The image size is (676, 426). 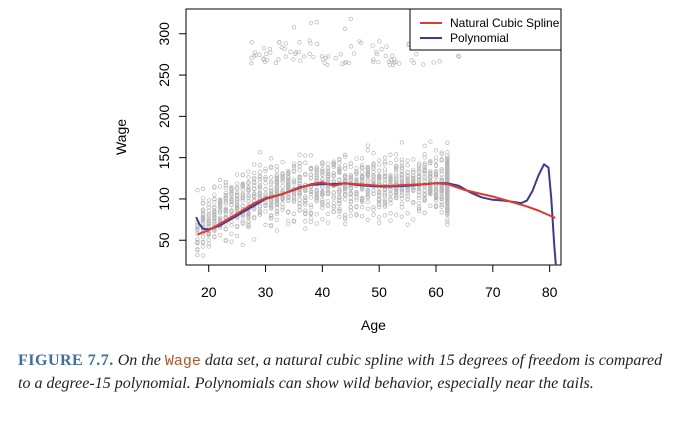 I want to click on y-tick-label: 300, so click(x=164, y=34).